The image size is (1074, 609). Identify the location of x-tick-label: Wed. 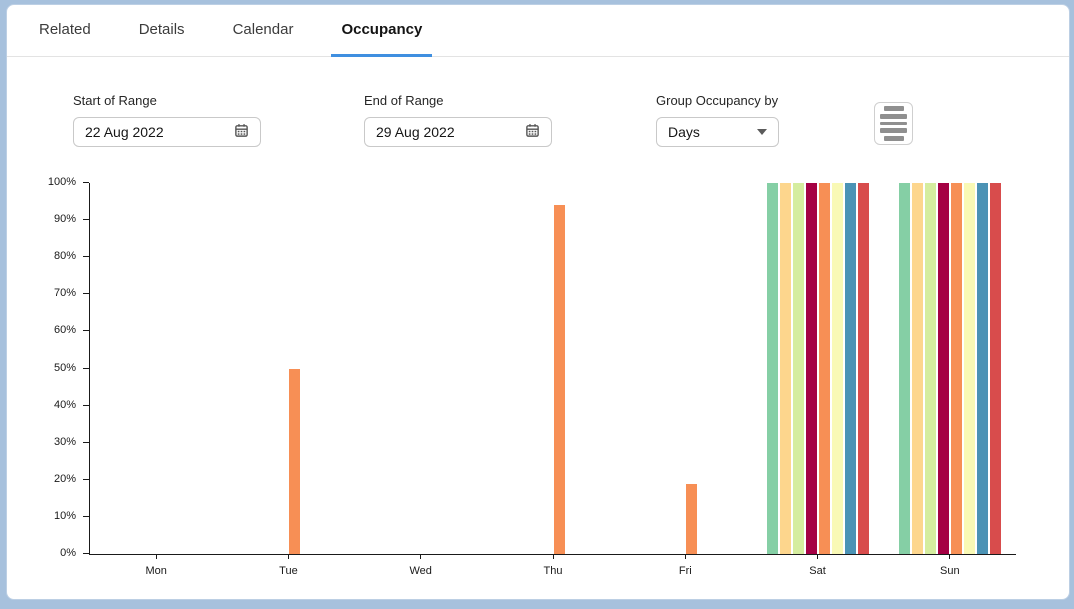
(420, 571).